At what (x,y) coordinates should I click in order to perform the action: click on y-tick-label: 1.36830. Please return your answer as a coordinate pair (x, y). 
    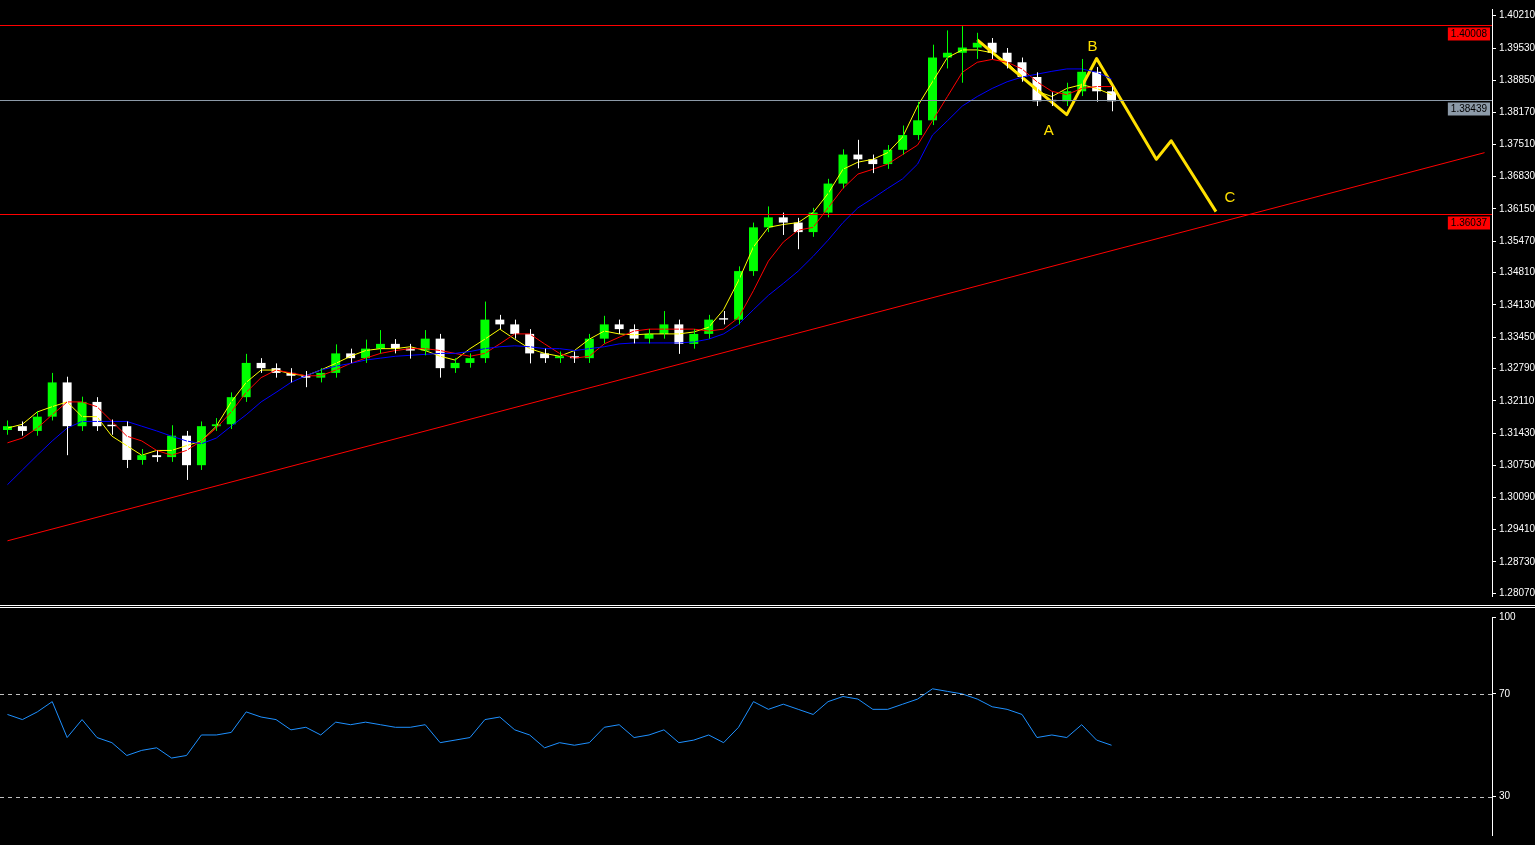
    Looking at the image, I should click on (1517, 176).